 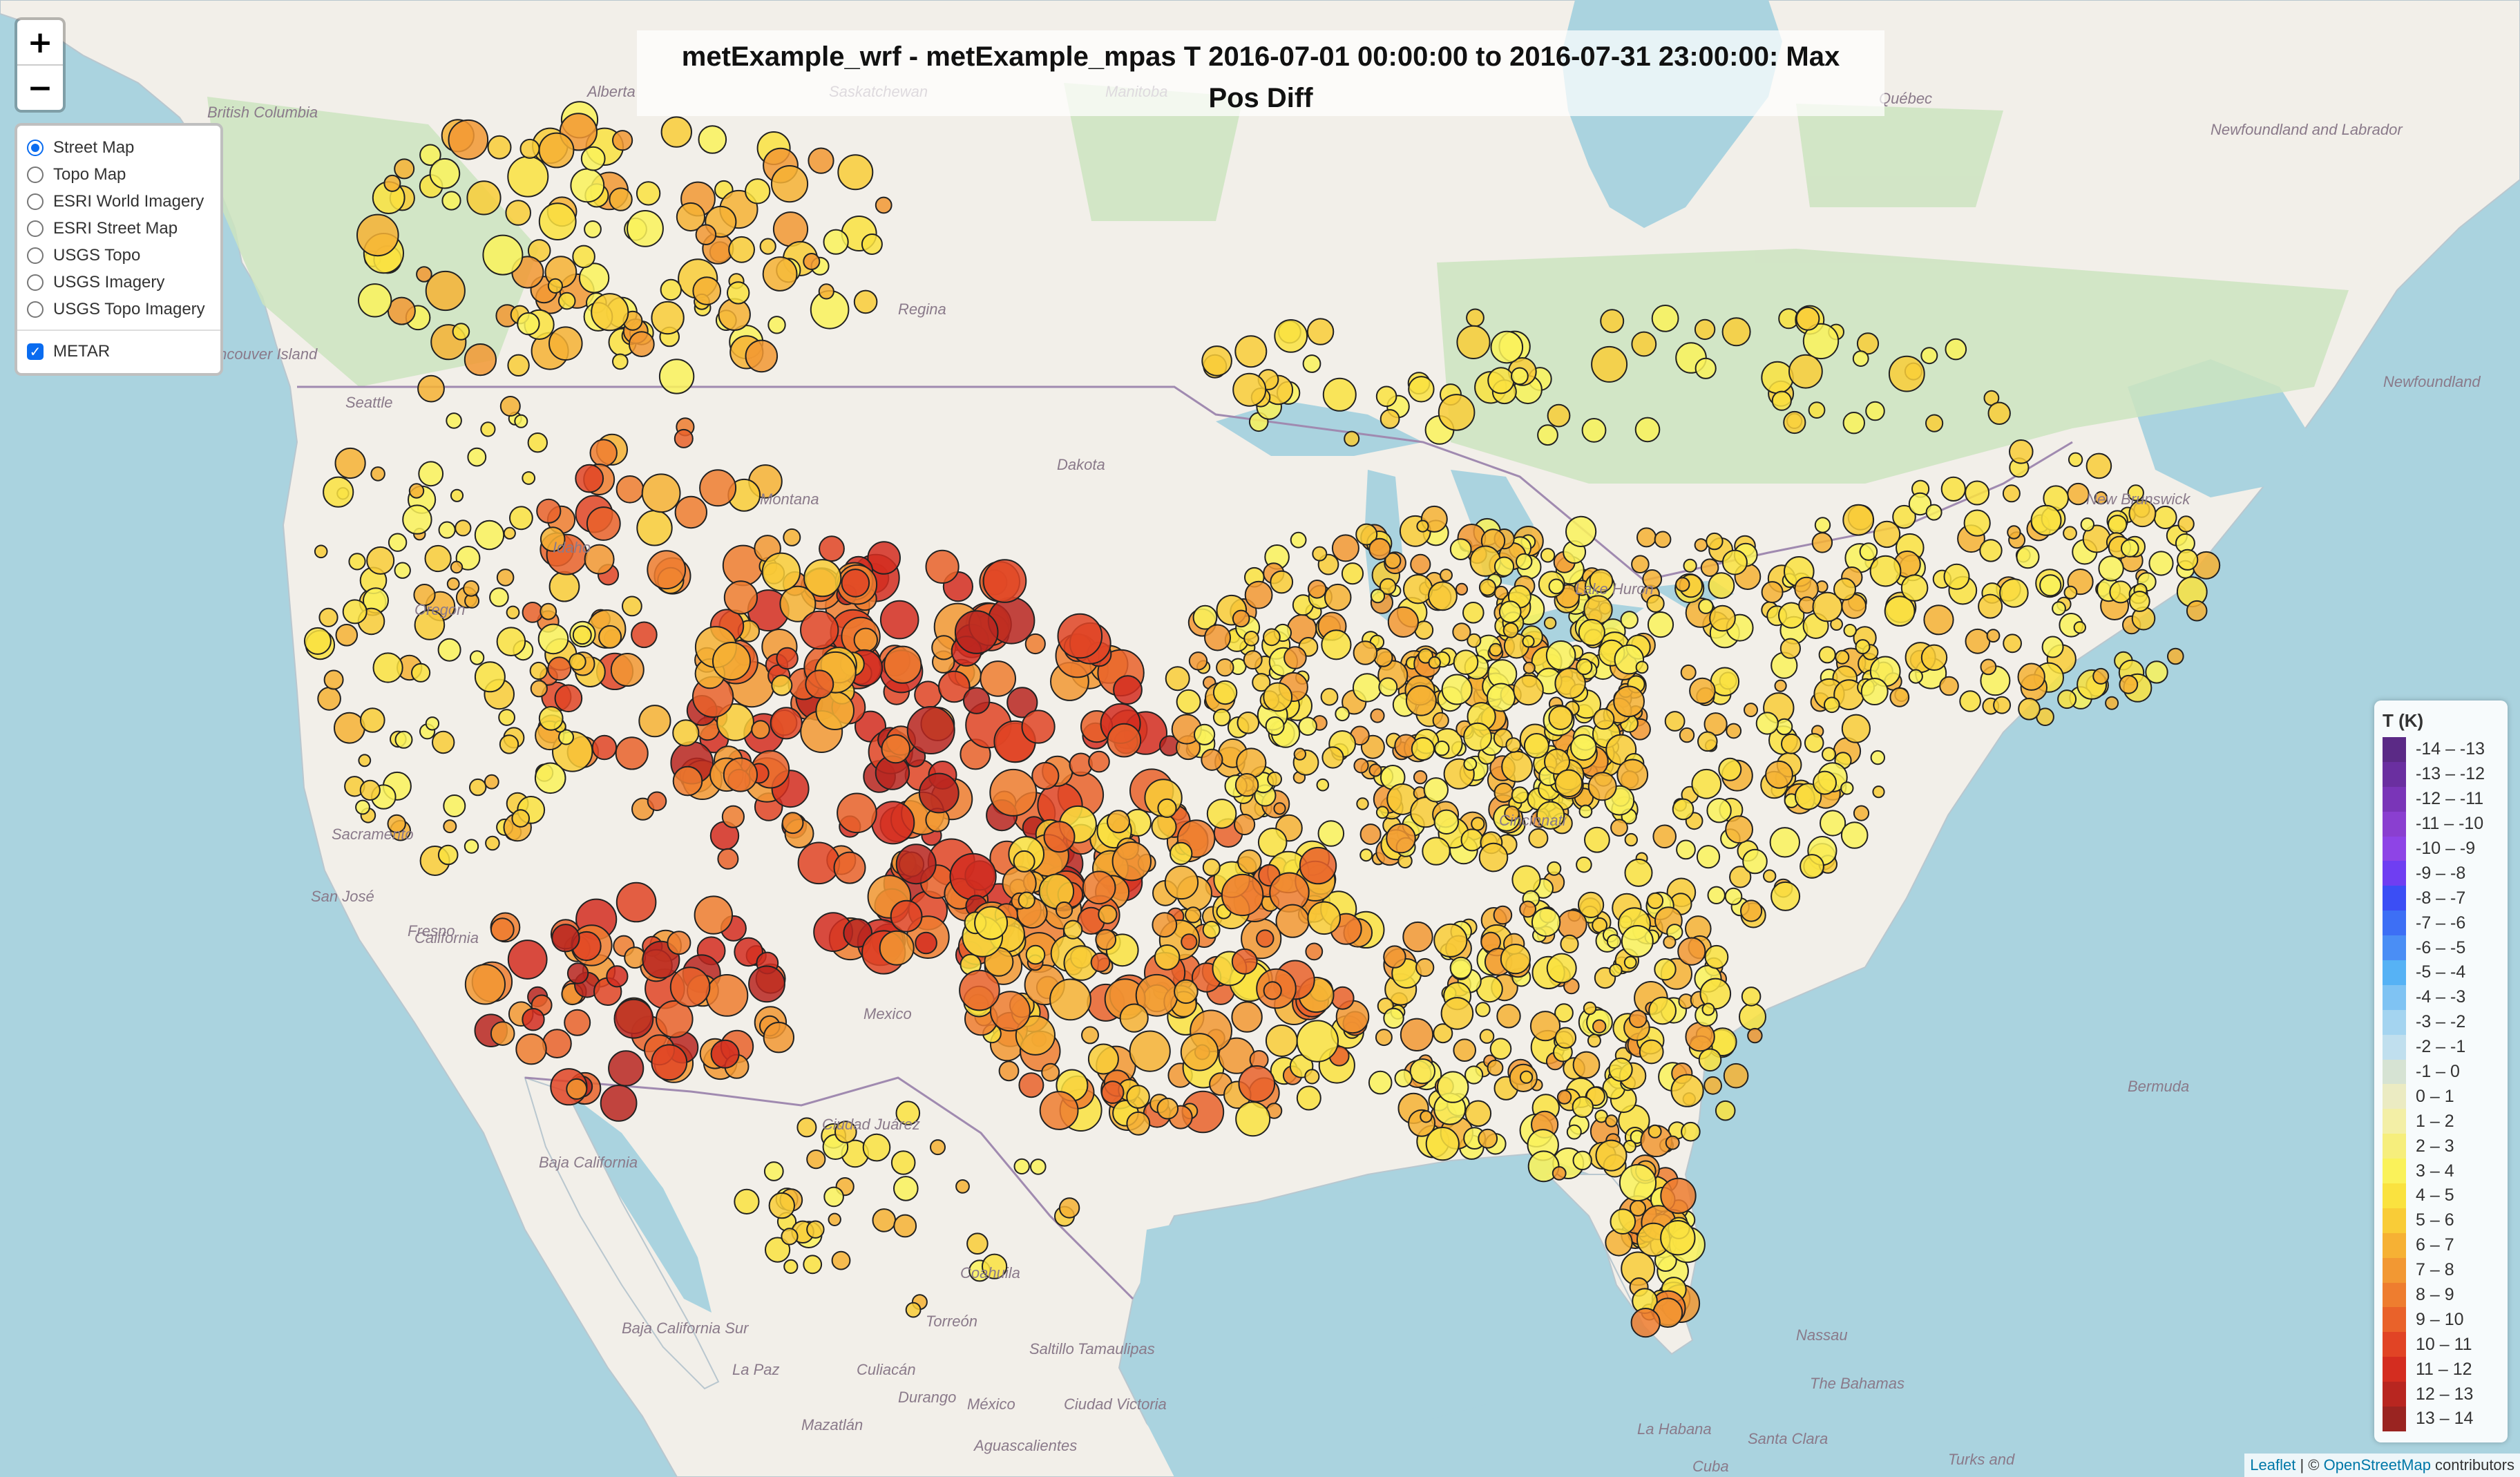 I want to click on base-layer-option: Street Map, so click(x=120, y=147).